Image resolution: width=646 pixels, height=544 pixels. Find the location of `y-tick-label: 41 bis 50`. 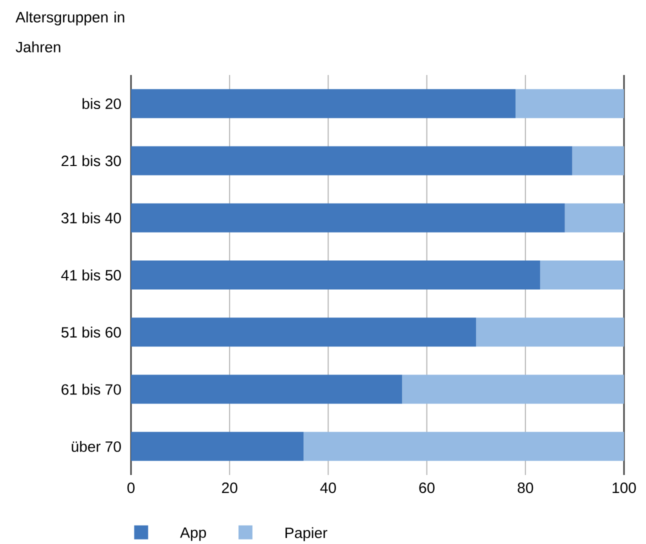

y-tick-label: 41 bis 50 is located at coordinates (91, 275).